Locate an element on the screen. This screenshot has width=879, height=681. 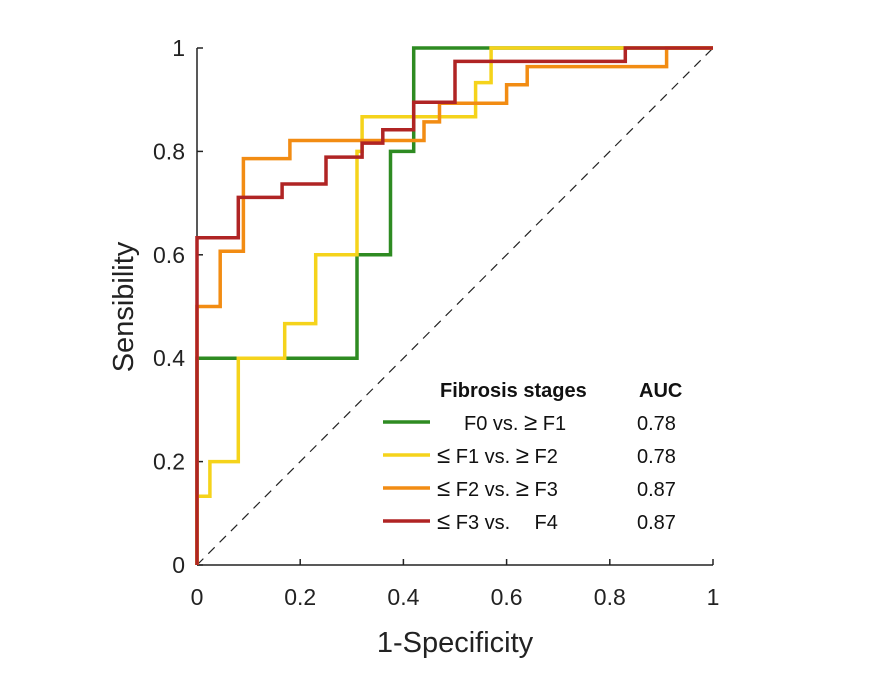
x-tick-label: 0.8 is located at coordinates (610, 597).